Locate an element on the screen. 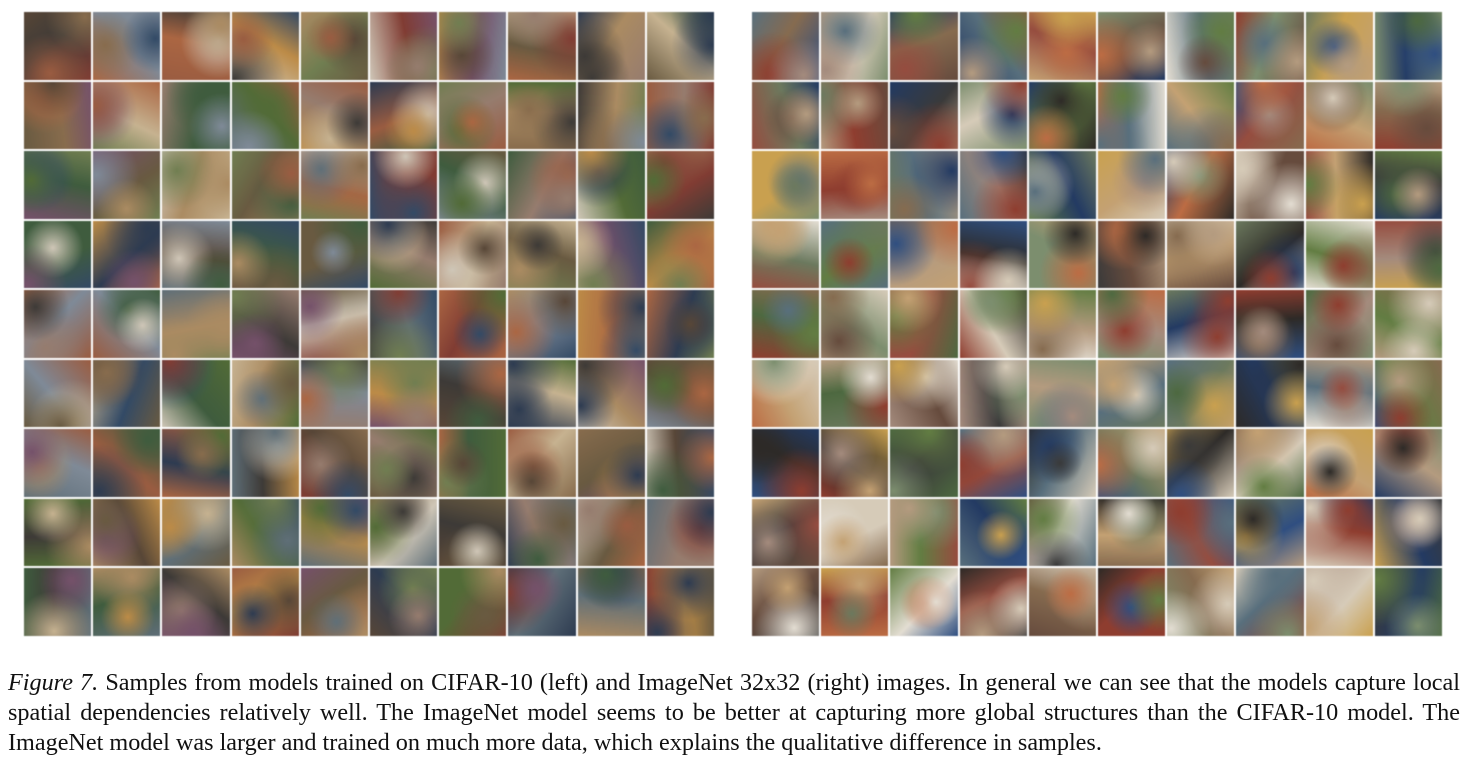 The height and width of the screenshot is (764, 1466). figure-label: Figure 7. is located at coordinates (53, 682).